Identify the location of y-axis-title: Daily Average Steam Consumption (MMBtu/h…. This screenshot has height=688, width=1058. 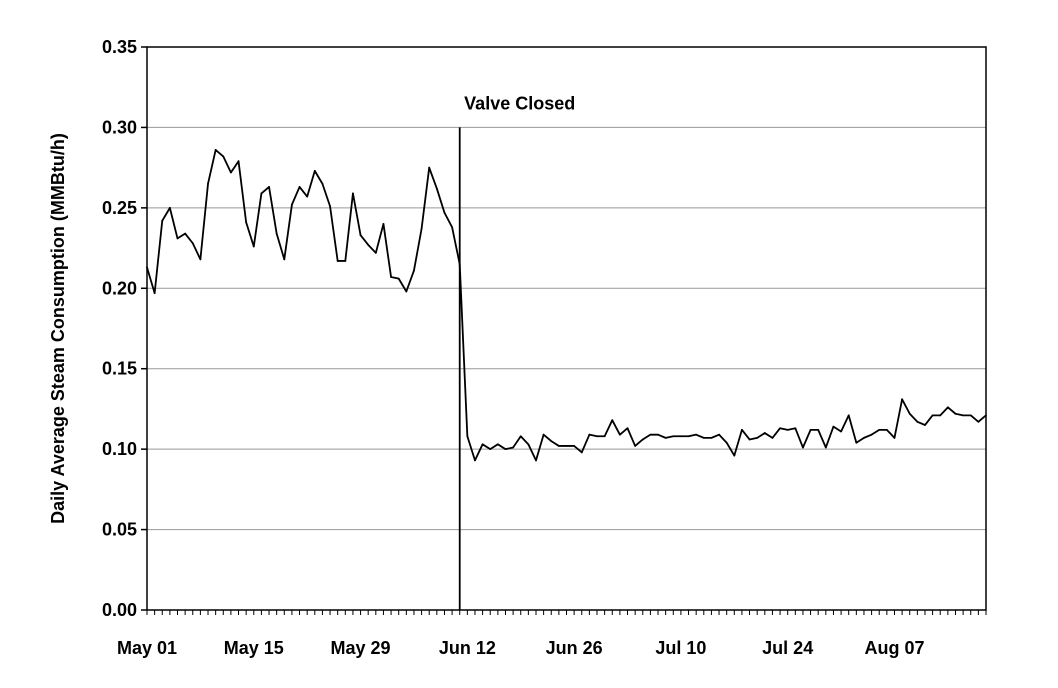
(58, 328).